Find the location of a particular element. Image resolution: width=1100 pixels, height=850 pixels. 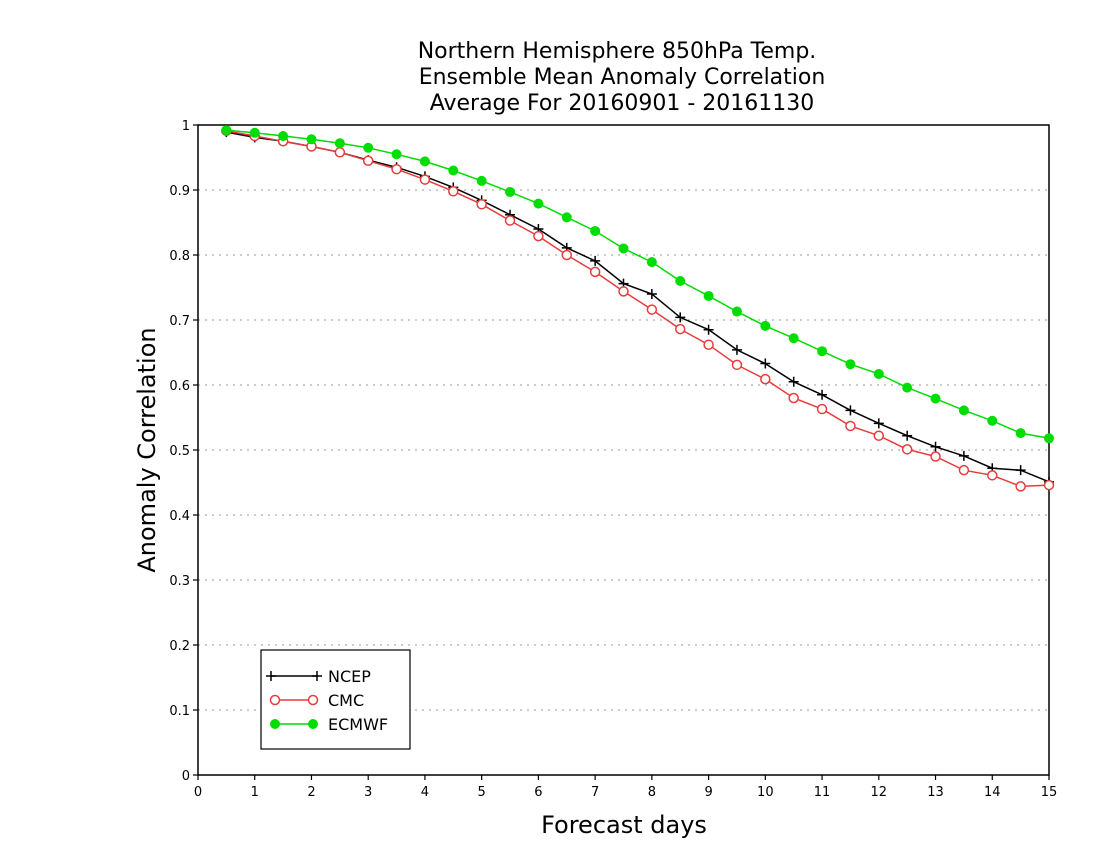

x-tick-label: 9 is located at coordinates (708, 792).